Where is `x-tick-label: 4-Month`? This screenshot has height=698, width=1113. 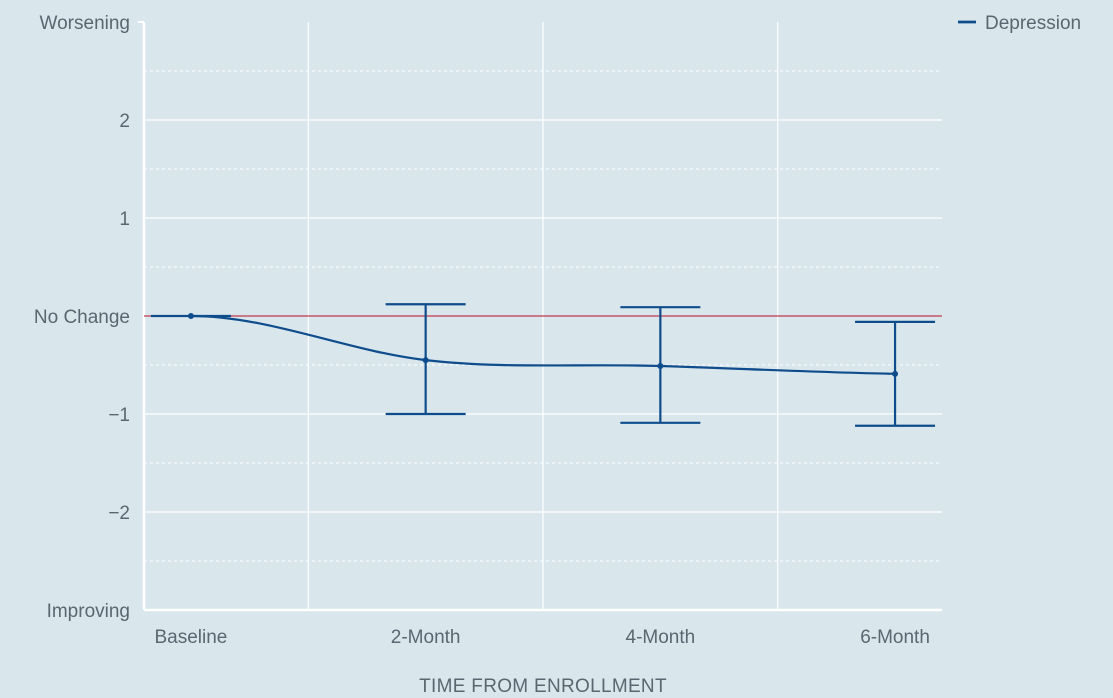
x-tick-label: 4-Month is located at coordinates (661, 637).